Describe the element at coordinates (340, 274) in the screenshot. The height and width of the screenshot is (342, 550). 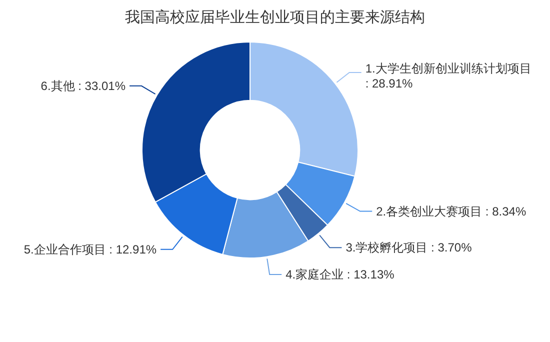
I see `slice-label: 4.家庭企业 : 13.13%` at that location.